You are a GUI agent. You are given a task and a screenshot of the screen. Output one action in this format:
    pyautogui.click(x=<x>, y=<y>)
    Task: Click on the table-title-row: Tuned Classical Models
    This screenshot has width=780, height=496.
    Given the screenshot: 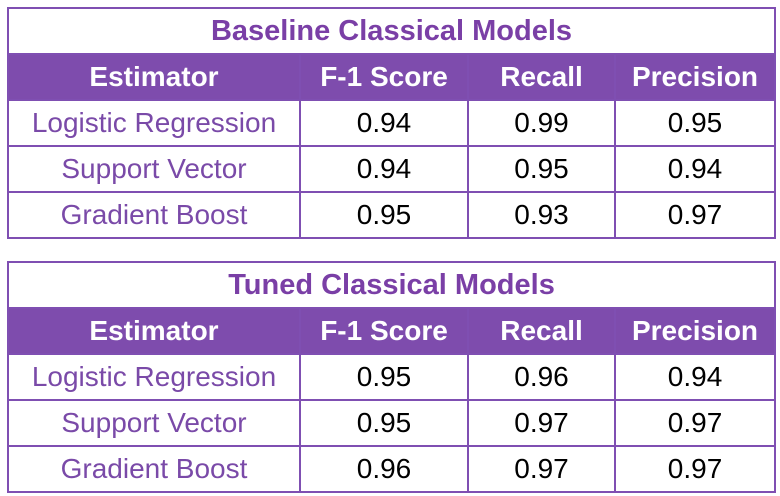 What is the action you would take?
    pyautogui.click(x=391, y=285)
    